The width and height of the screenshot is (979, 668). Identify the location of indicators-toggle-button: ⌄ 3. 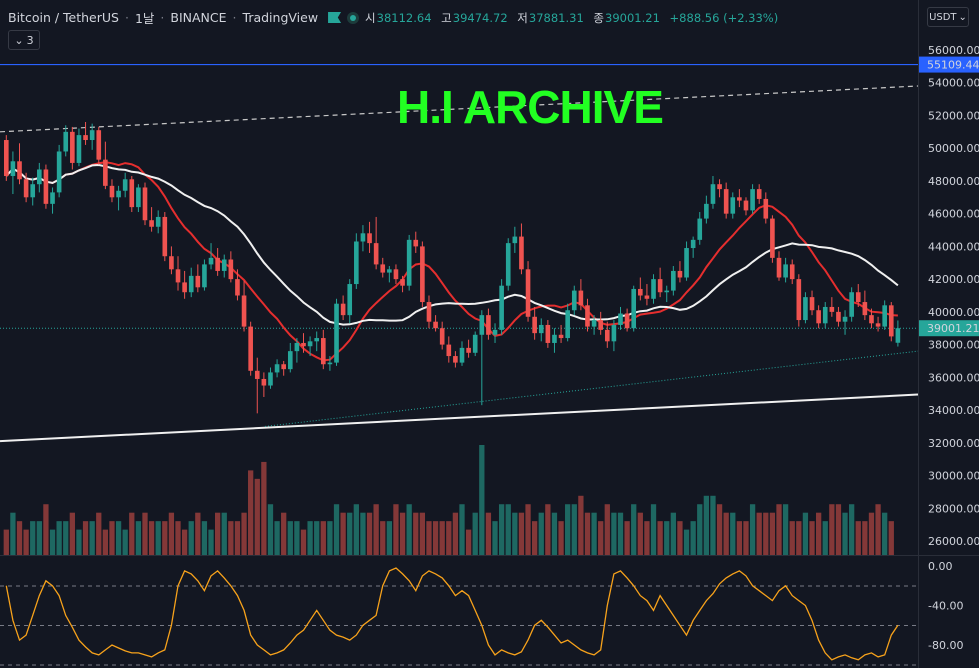
(24, 40).